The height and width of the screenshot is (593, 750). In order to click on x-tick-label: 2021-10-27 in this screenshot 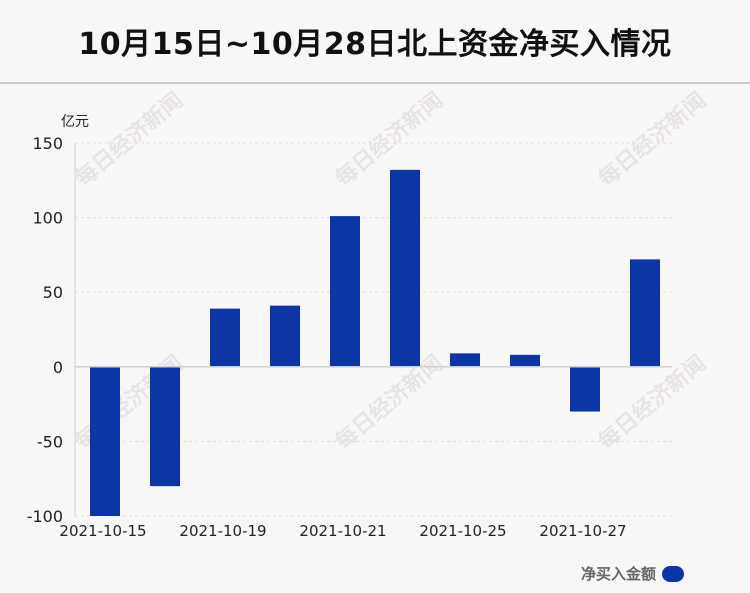, I will do `click(582, 531)`.